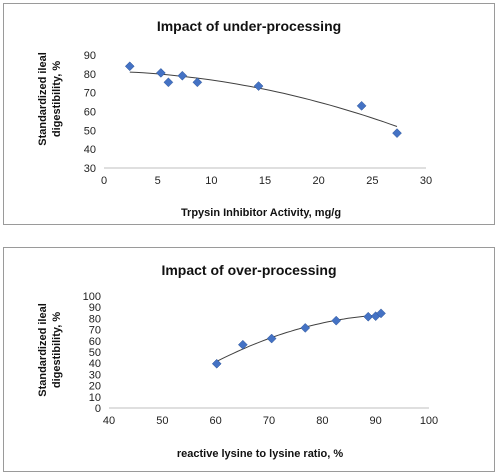 This screenshot has width=500, height=475. What do you see at coordinates (158, 181) in the screenshot?
I see `x-tick-label: 5` at bounding box center [158, 181].